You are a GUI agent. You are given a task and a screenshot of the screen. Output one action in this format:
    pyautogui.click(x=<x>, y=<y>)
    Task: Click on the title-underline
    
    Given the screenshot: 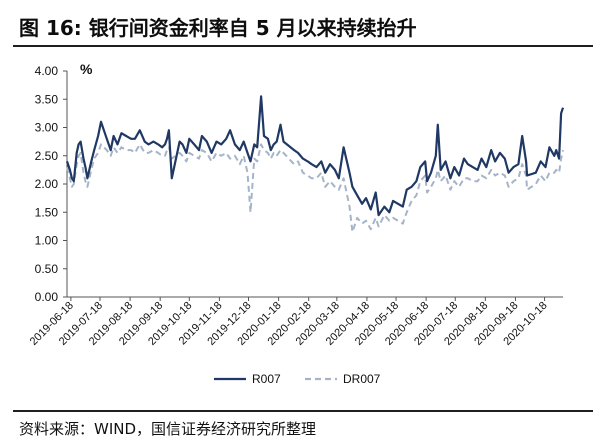 What is the action you would take?
    pyautogui.click(x=303, y=46)
    